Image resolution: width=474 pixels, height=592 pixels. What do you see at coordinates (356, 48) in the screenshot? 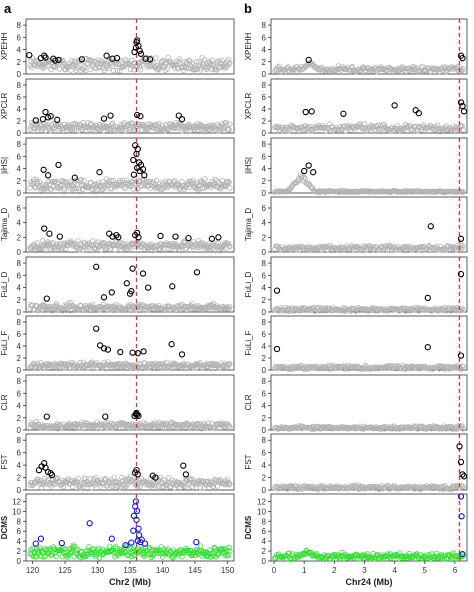
I see `panel-b-track-xpehh: 0 2 4 6 8 XPEHH` at bounding box center [356, 48].